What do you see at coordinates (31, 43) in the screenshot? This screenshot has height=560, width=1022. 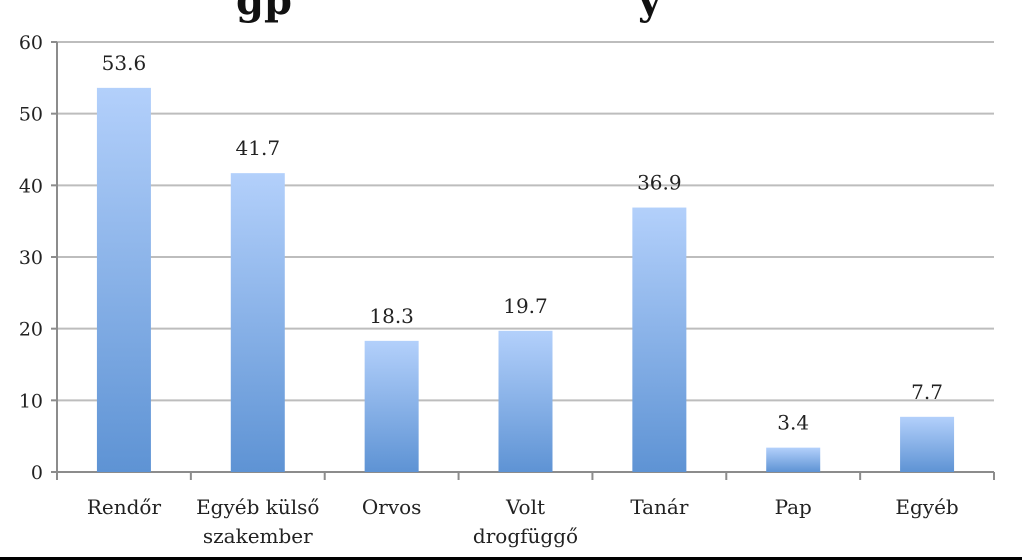 I see `y-tick-label: 60` at bounding box center [31, 43].